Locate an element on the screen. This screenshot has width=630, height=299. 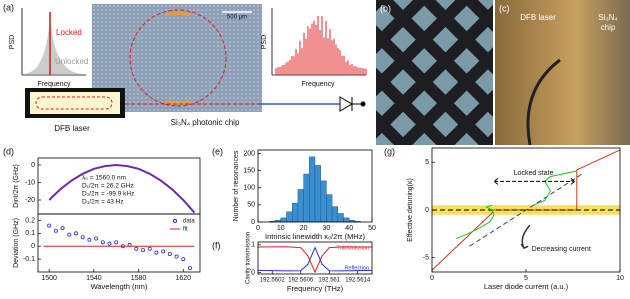
legend-label: fit is located at coordinates (185, 230).